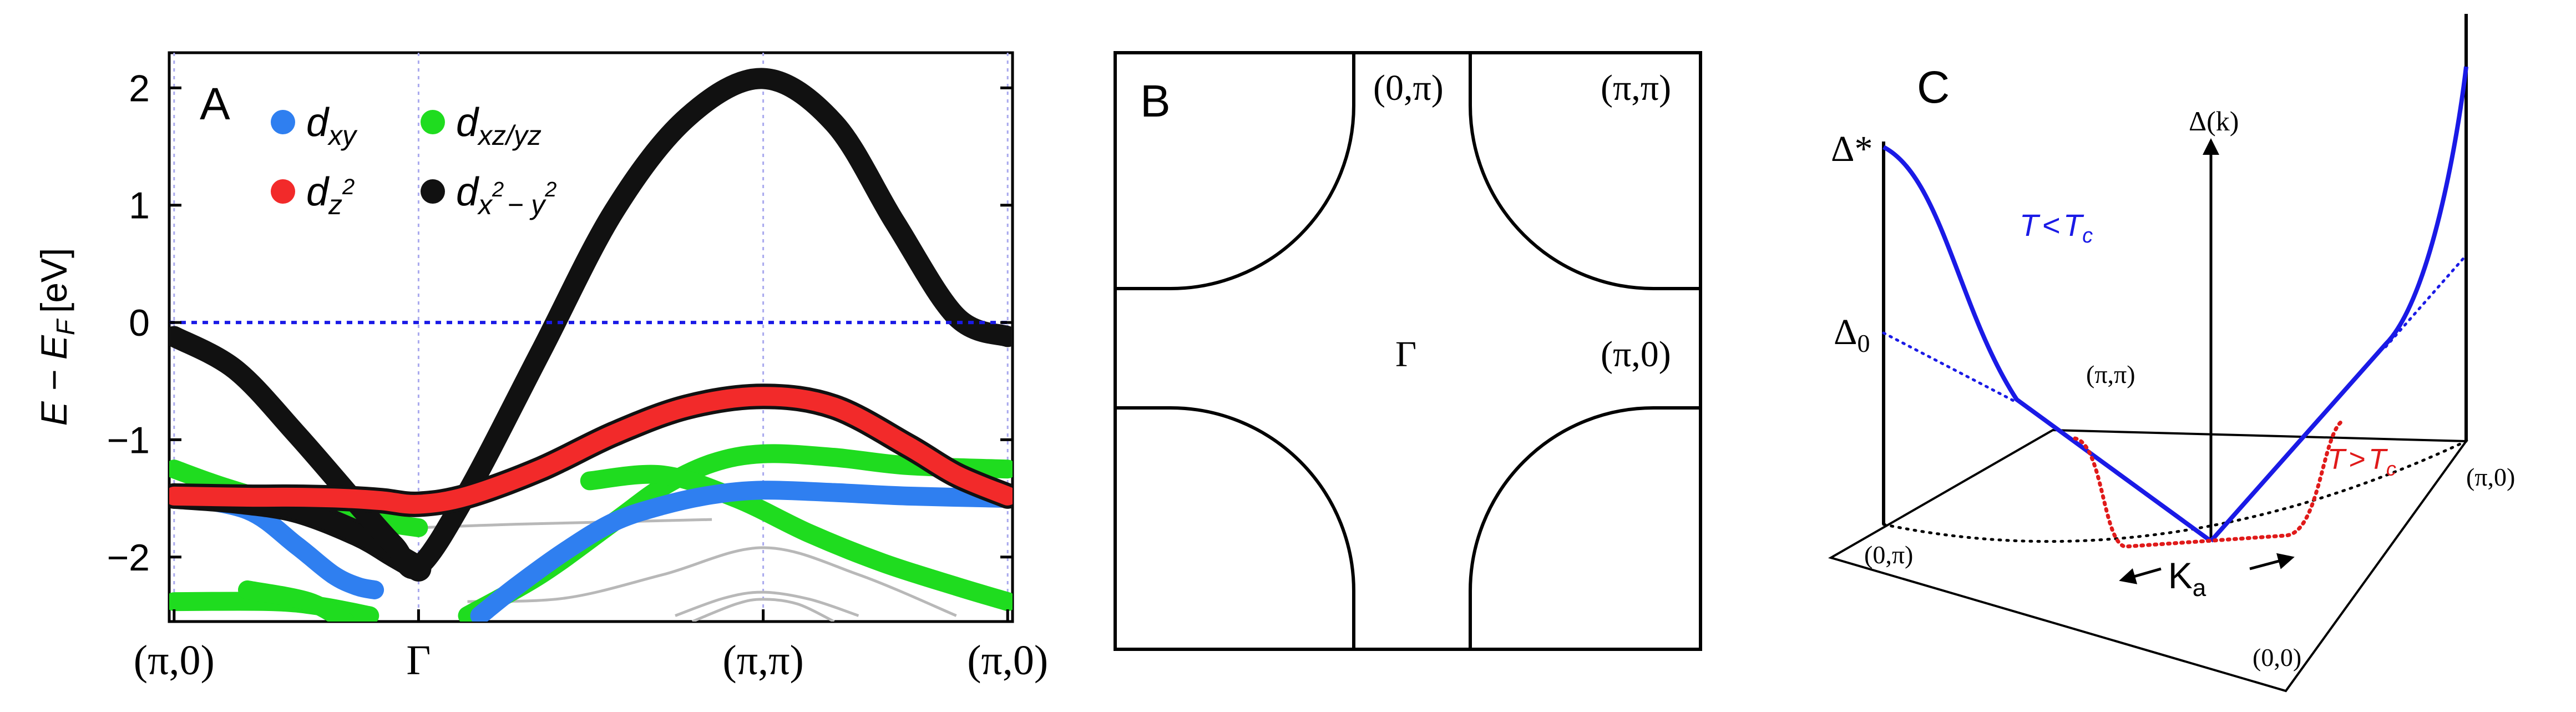 Image resolution: width=2576 pixels, height=712 pixels. What do you see at coordinates (139, 206) in the screenshot?
I see `y-tick-label: 1` at bounding box center [139, 206].